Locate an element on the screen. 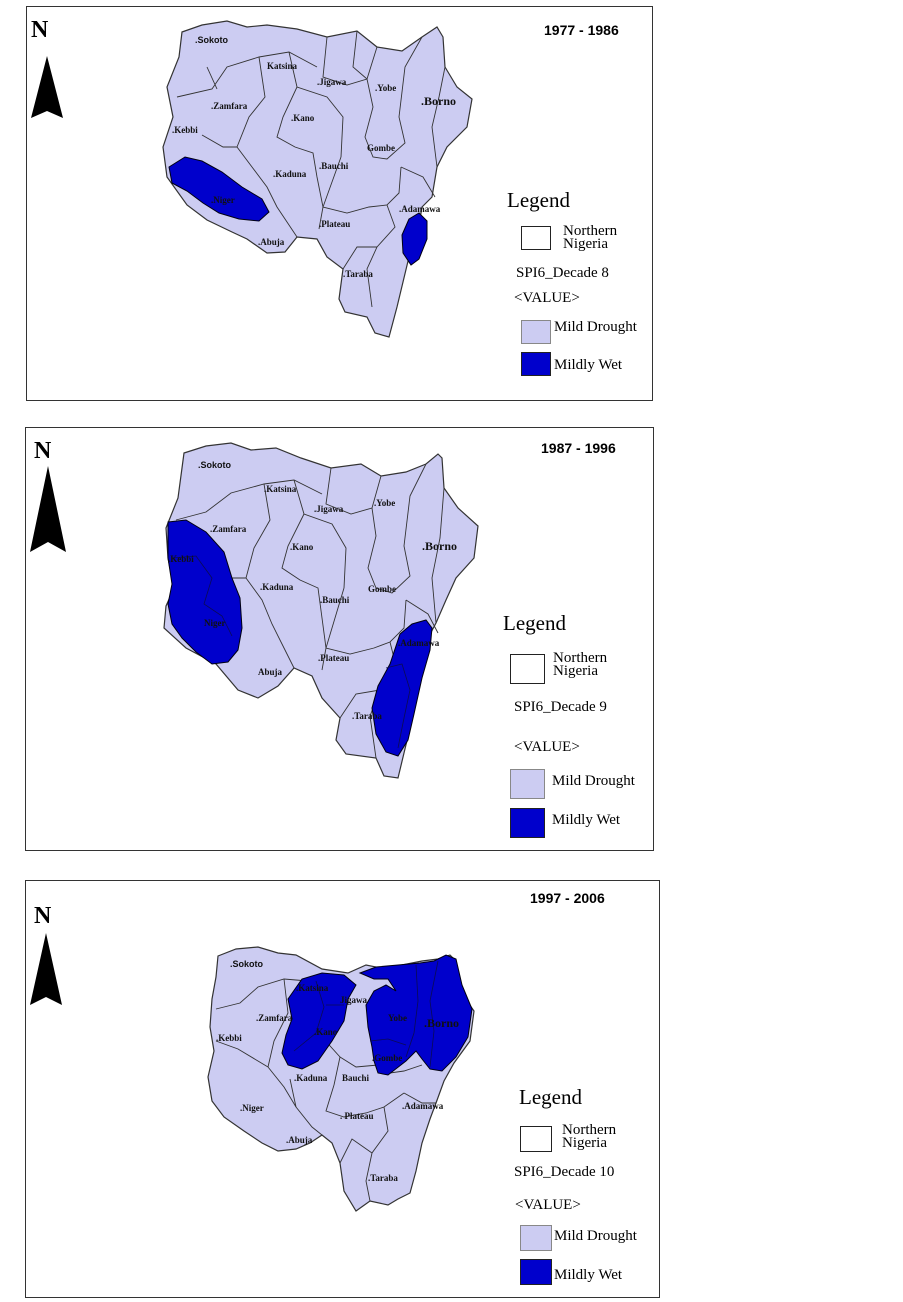  legend-layer-name: SPI6_Decade 8 is located at coordinates (562, 273).